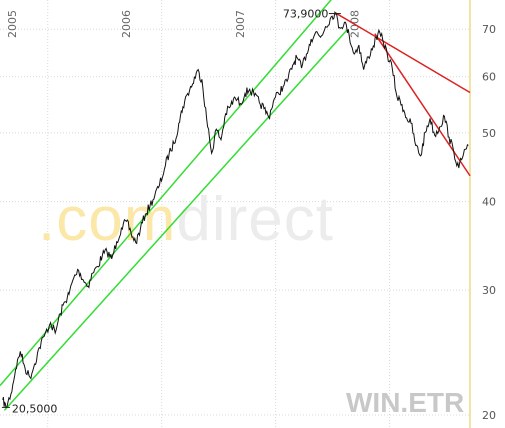  What do you see at coordinates (489, 29) in the screenshot?
I see `y-tick-70: 70` at bounding box center [489, 29].